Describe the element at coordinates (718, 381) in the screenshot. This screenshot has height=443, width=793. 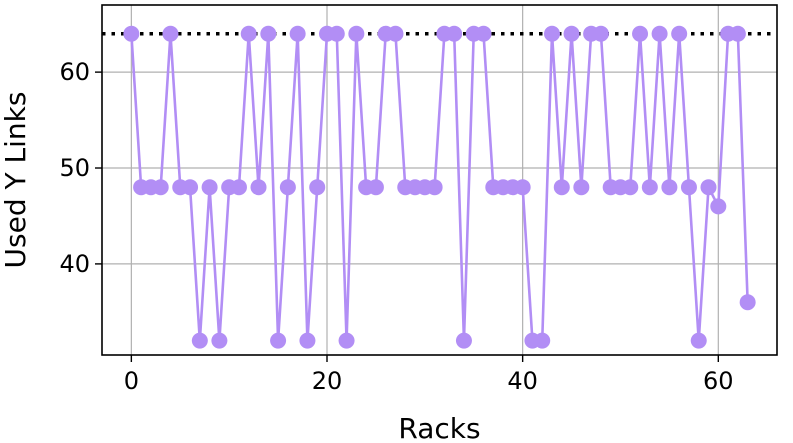
I see `x-tick-label: 60` at that location.